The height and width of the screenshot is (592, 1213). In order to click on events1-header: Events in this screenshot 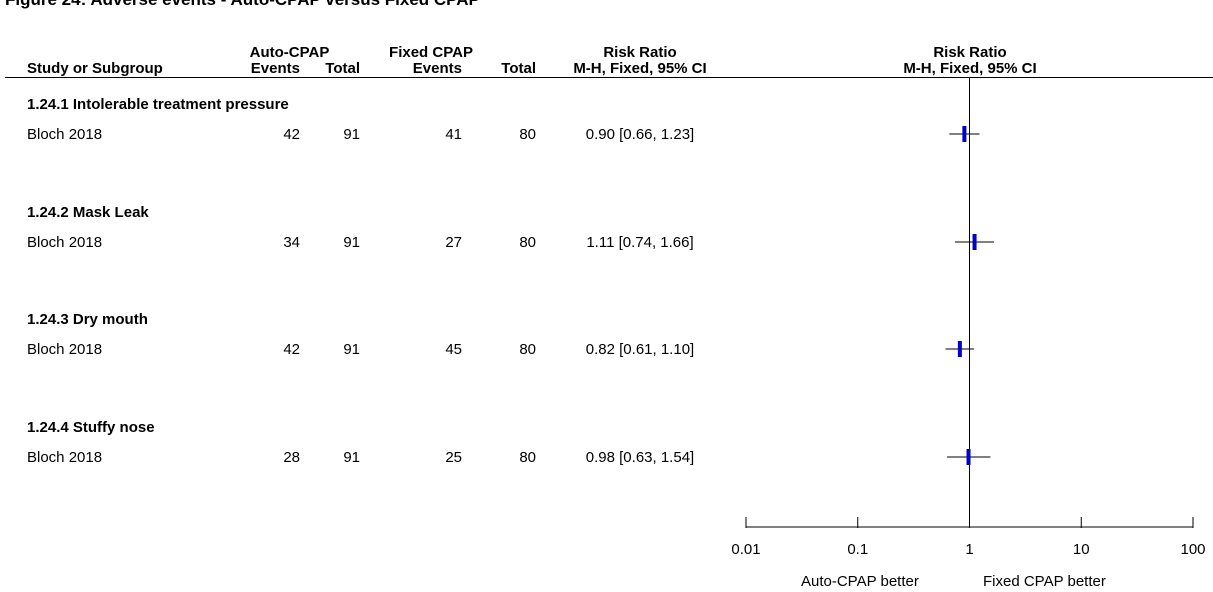, I will do `click(275, 68)`.